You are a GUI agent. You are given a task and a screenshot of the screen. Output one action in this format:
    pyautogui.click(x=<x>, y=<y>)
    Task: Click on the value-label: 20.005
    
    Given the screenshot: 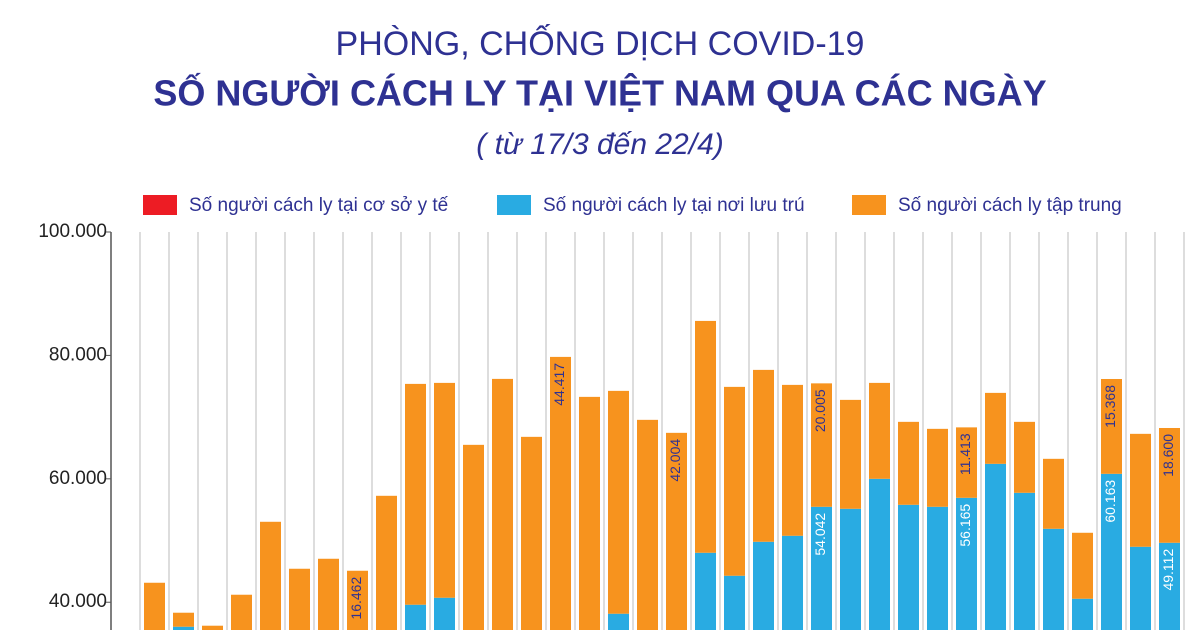 What is the action you would take?
    pyautogui.click(x=820, y=410)
    